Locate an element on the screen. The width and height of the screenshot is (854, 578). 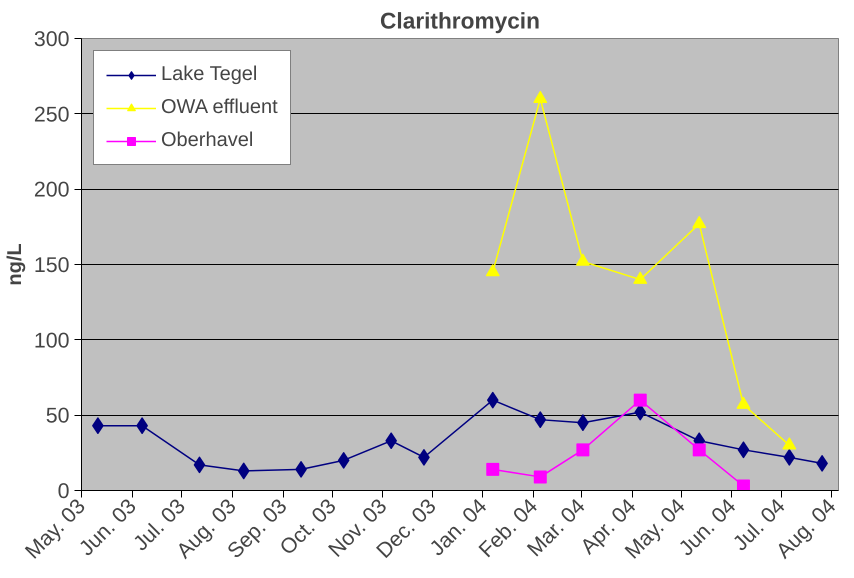
y-axis-title: ng/L is located at coordinates (15, 264).